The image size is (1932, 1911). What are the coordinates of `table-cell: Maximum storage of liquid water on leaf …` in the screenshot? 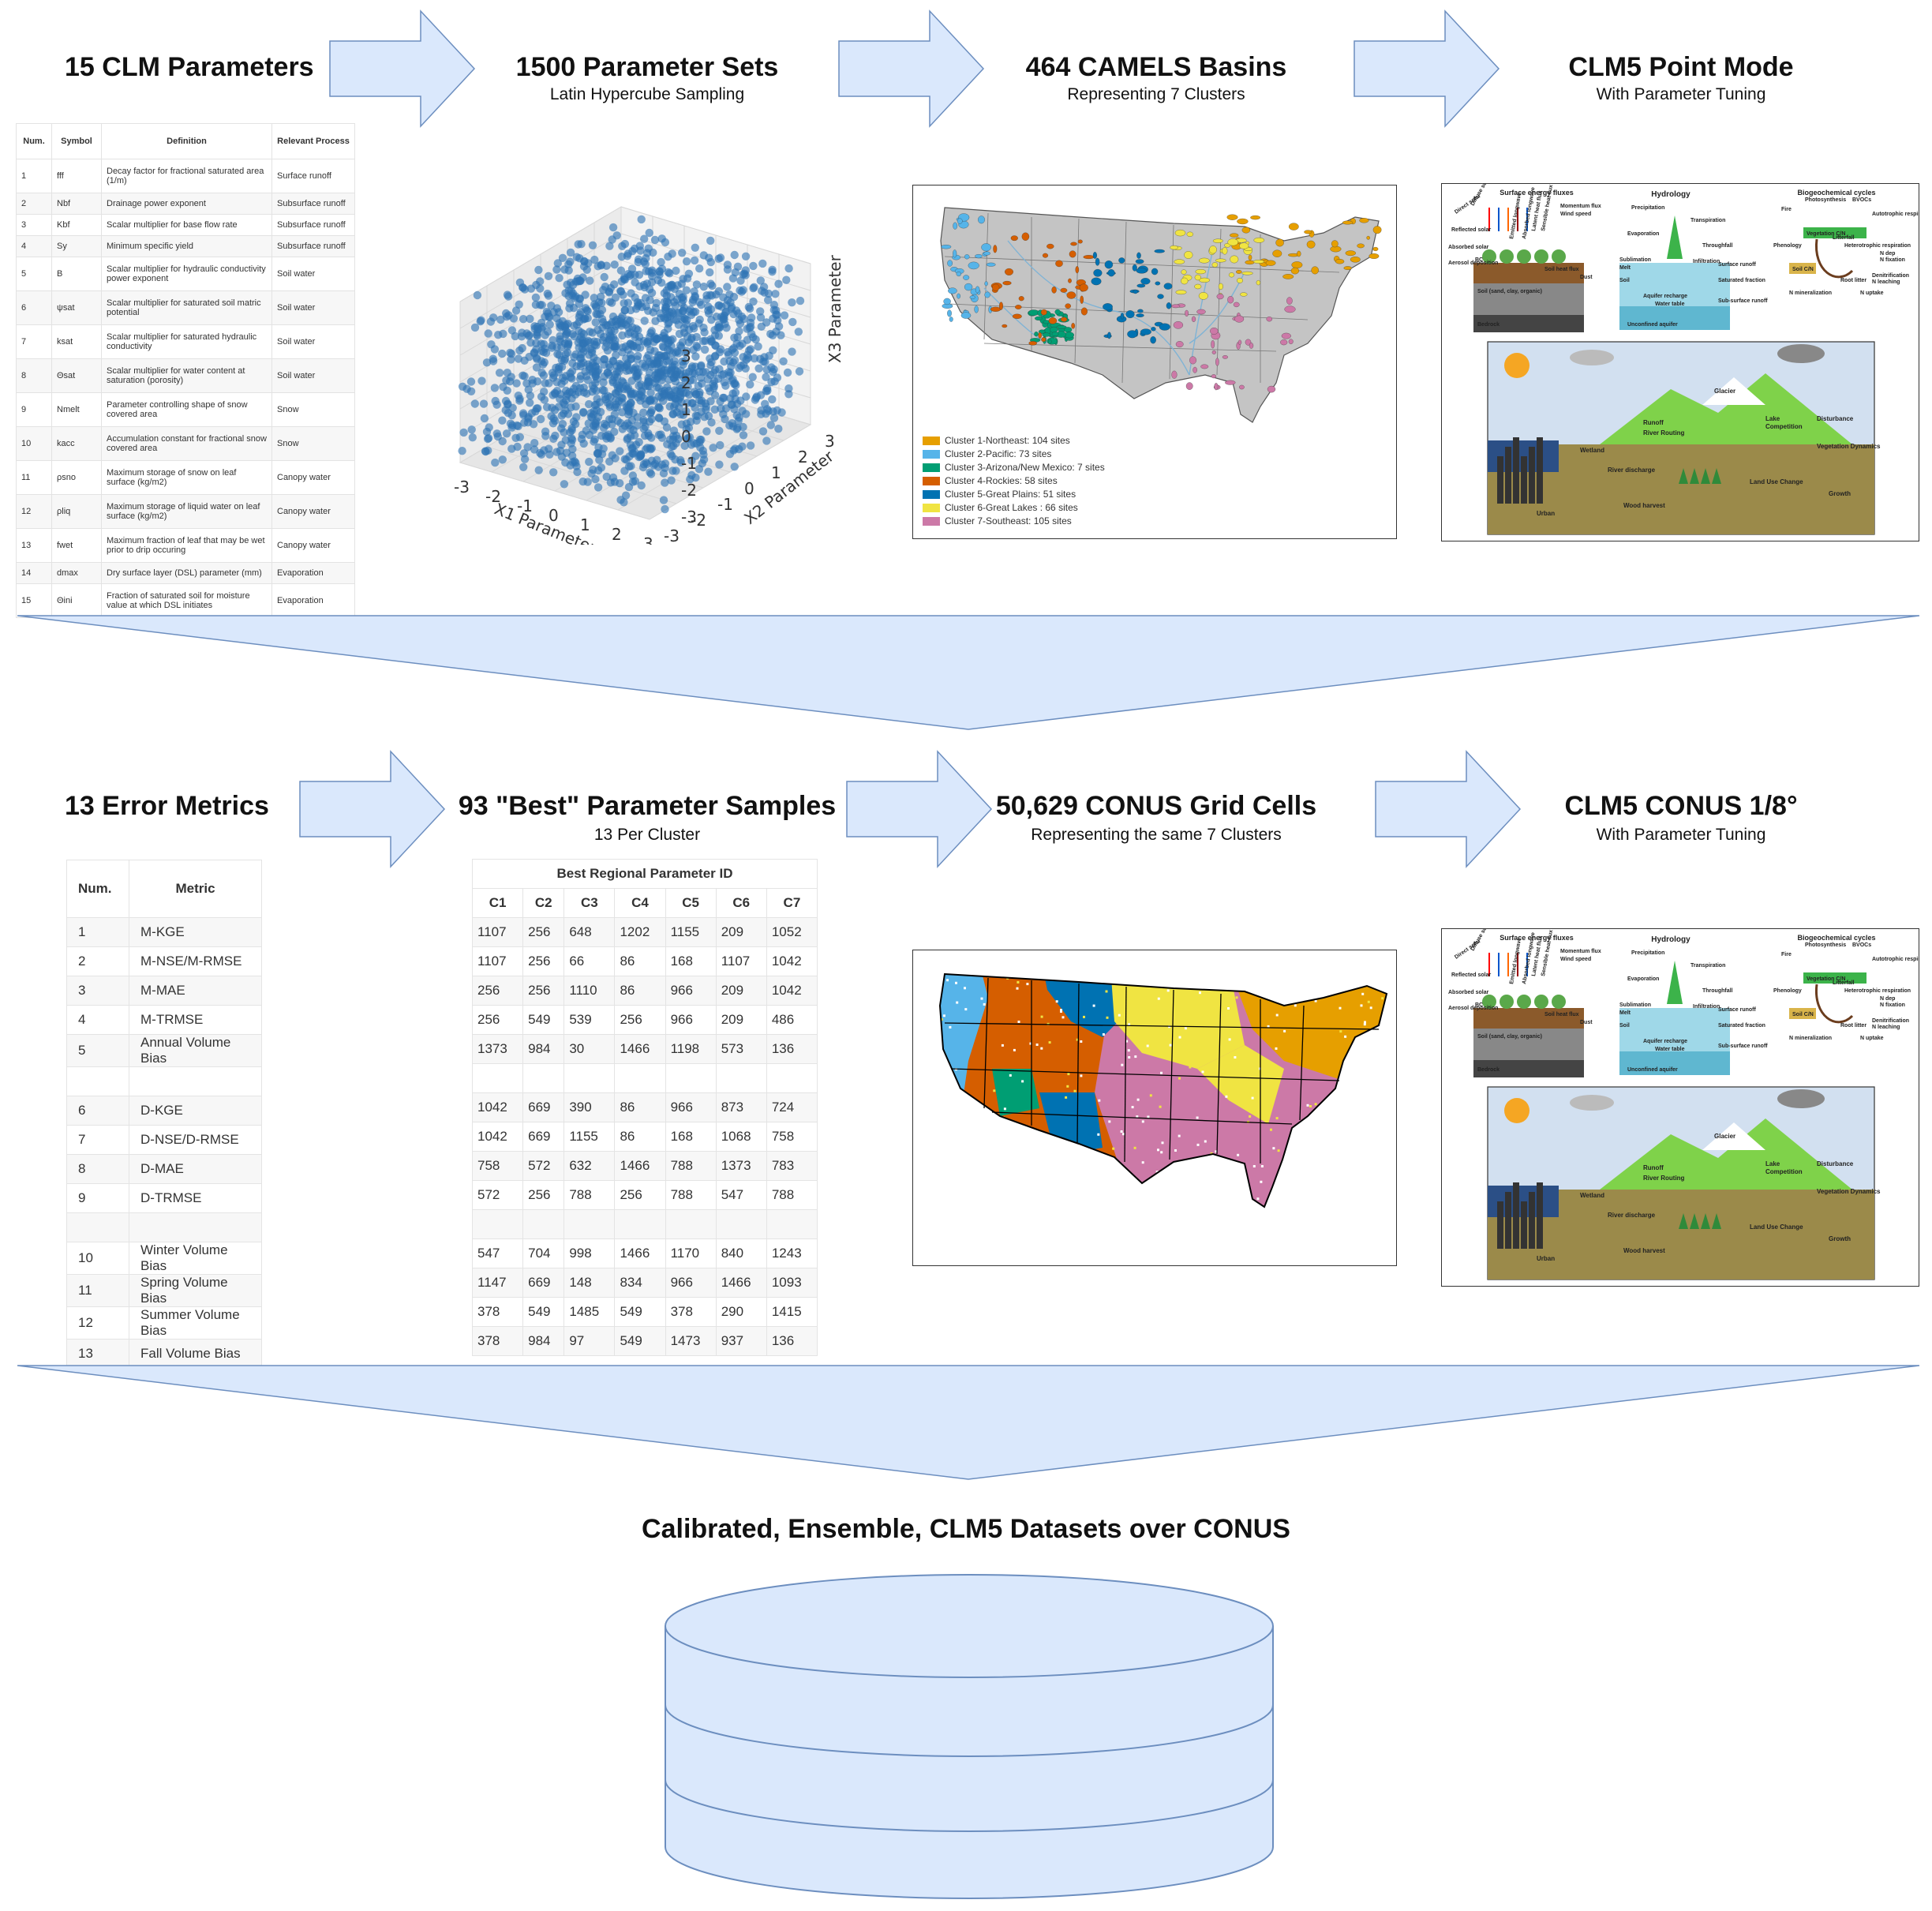 It's located at (186, 511).